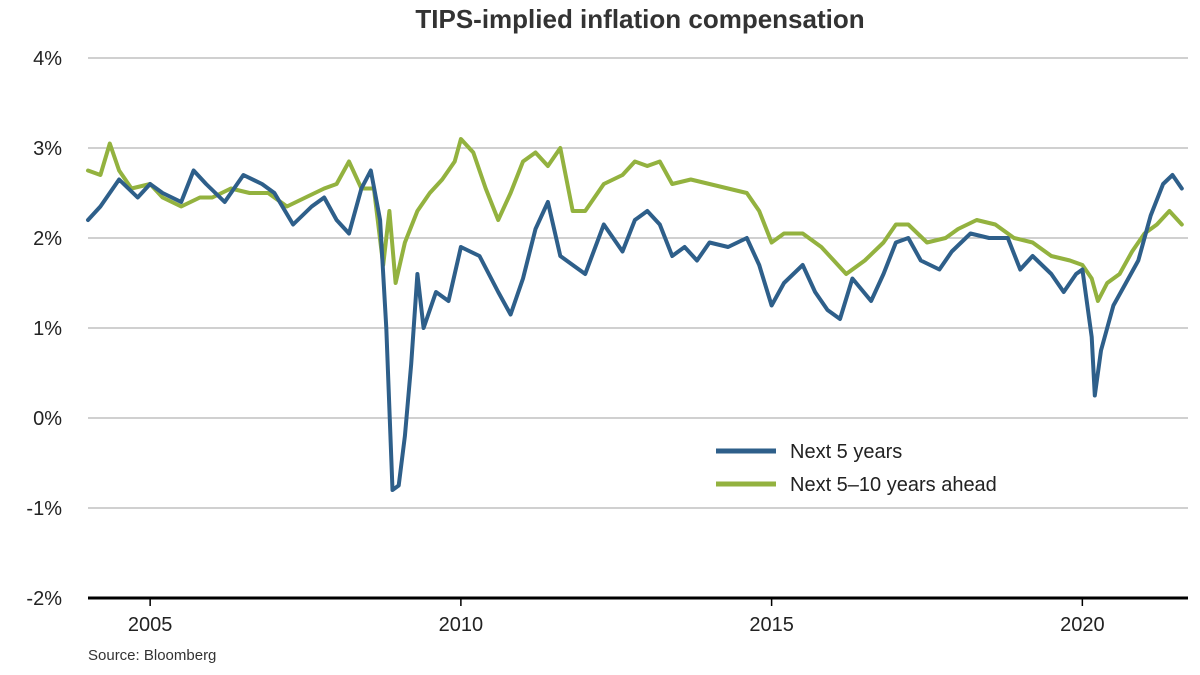 Image resolution: width=1200 pixels, height=675 pixels. I want to click on x-tick-labels: 2005 2010 2015 2020, so click(616, 617).